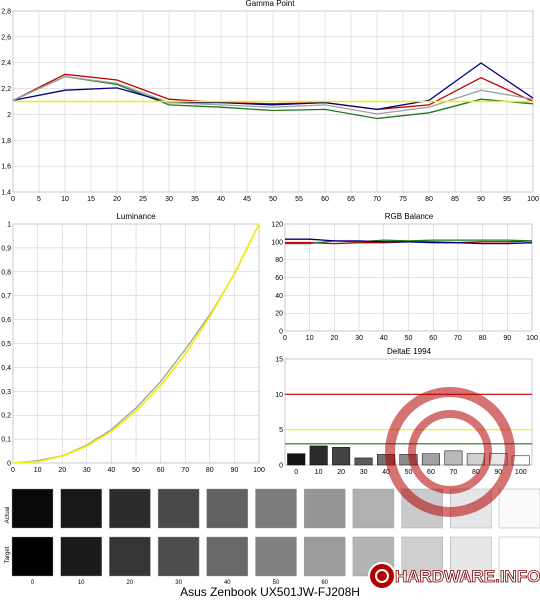  What do you see at coordinates (6, 167) in the screenshot?
I see `gamma-ytick-label: 1,6` at bounding box center [6, 167].